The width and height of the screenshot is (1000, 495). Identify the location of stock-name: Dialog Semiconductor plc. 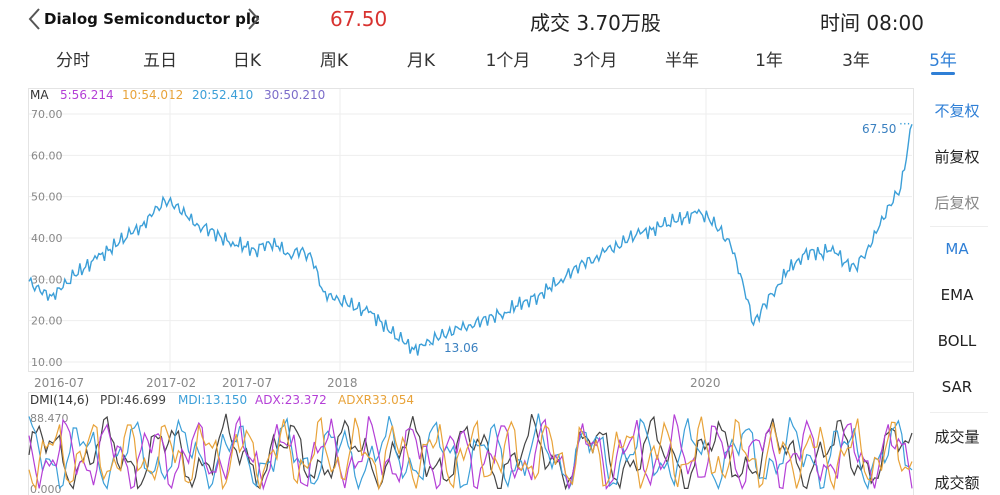
(152, 19).